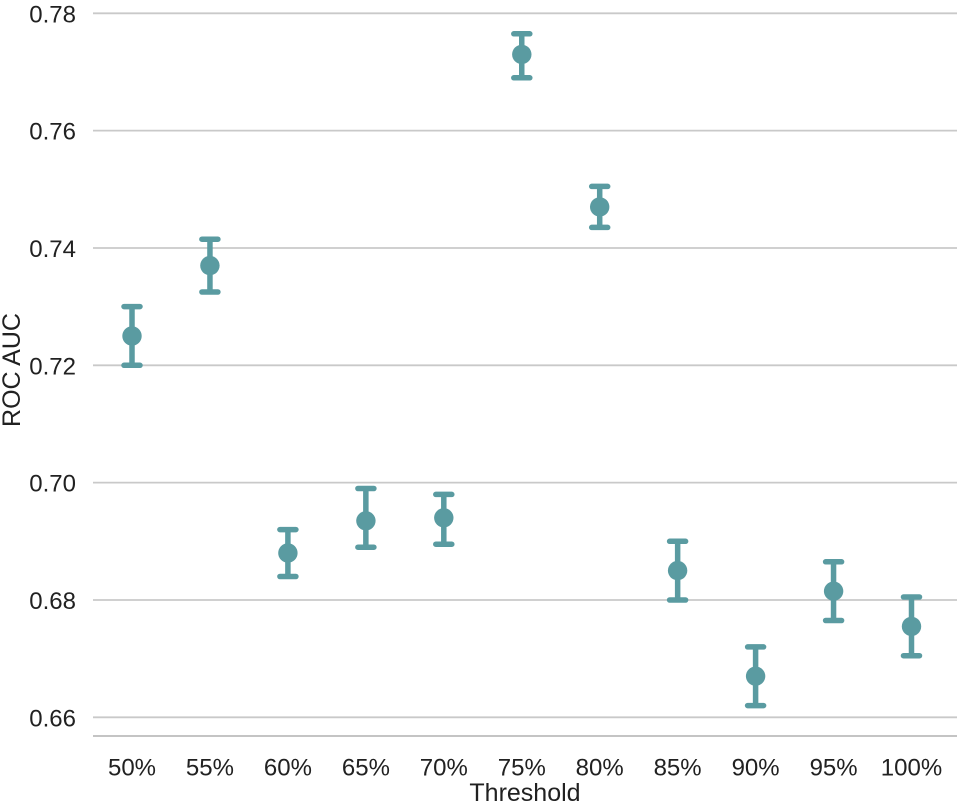  Describe the element at coordinates (678, 768) in the screenshot. I see `x-tick-label: 85%` at that location.